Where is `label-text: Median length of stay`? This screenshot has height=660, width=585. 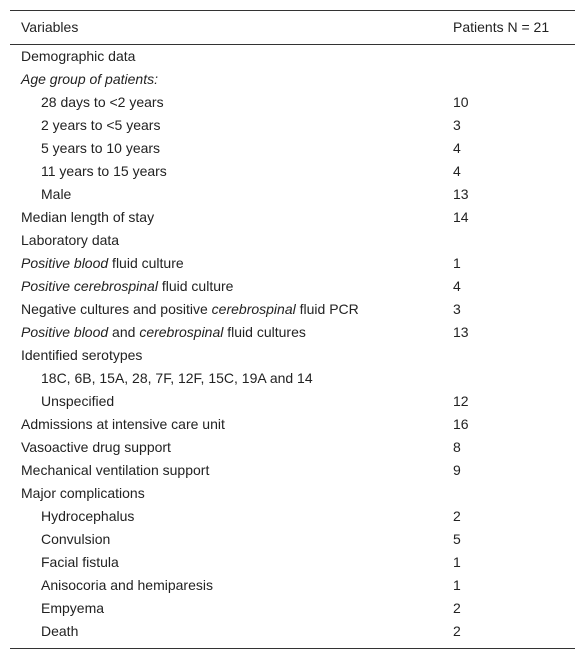 label-text: Median length of stay is located at coordinates (88, 217).